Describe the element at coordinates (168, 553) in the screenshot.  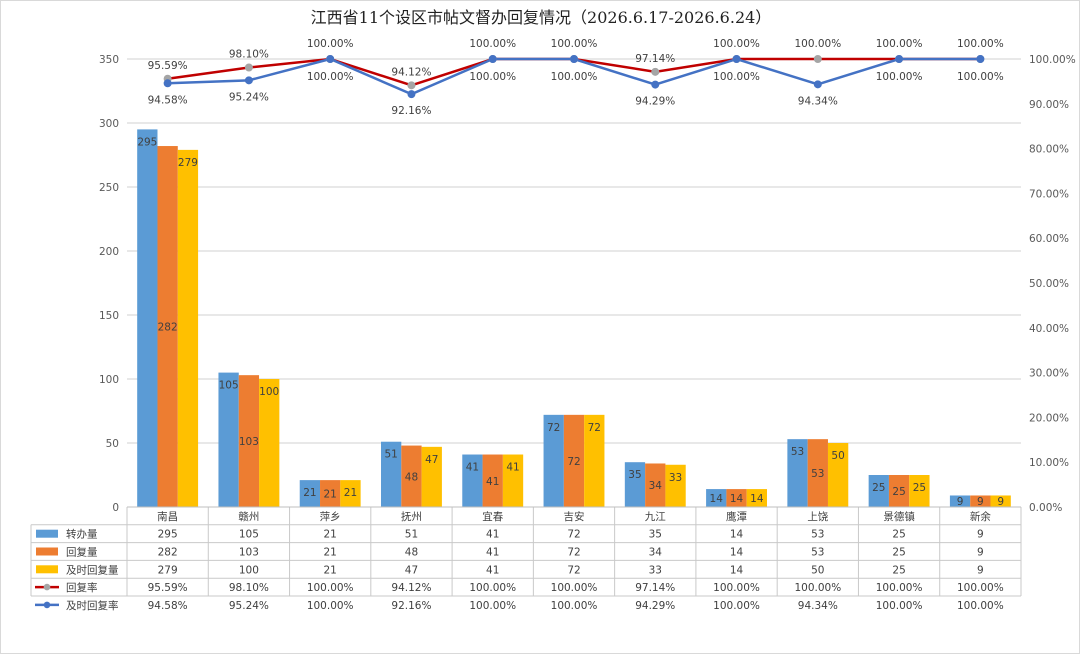
I see `table-cell: 282` at that location.